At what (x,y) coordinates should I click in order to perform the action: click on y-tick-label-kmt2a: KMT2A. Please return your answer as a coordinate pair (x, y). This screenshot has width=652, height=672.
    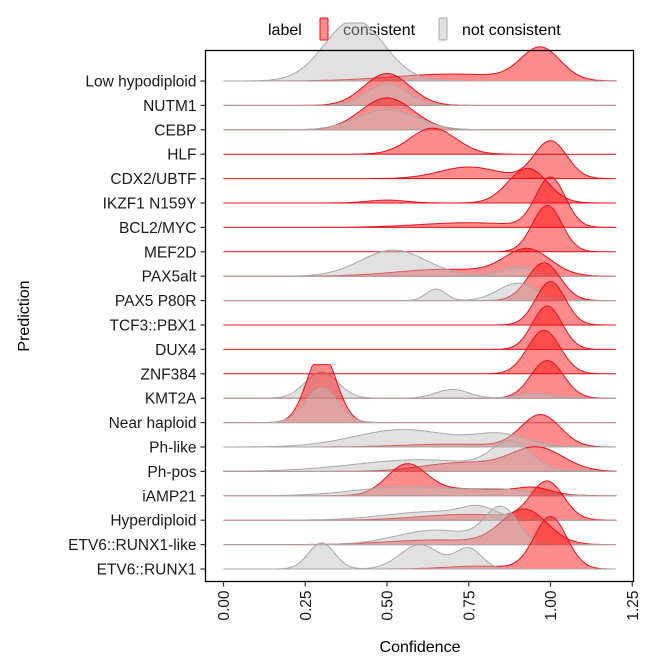
    Looking at the image, I should click on (171, 399).